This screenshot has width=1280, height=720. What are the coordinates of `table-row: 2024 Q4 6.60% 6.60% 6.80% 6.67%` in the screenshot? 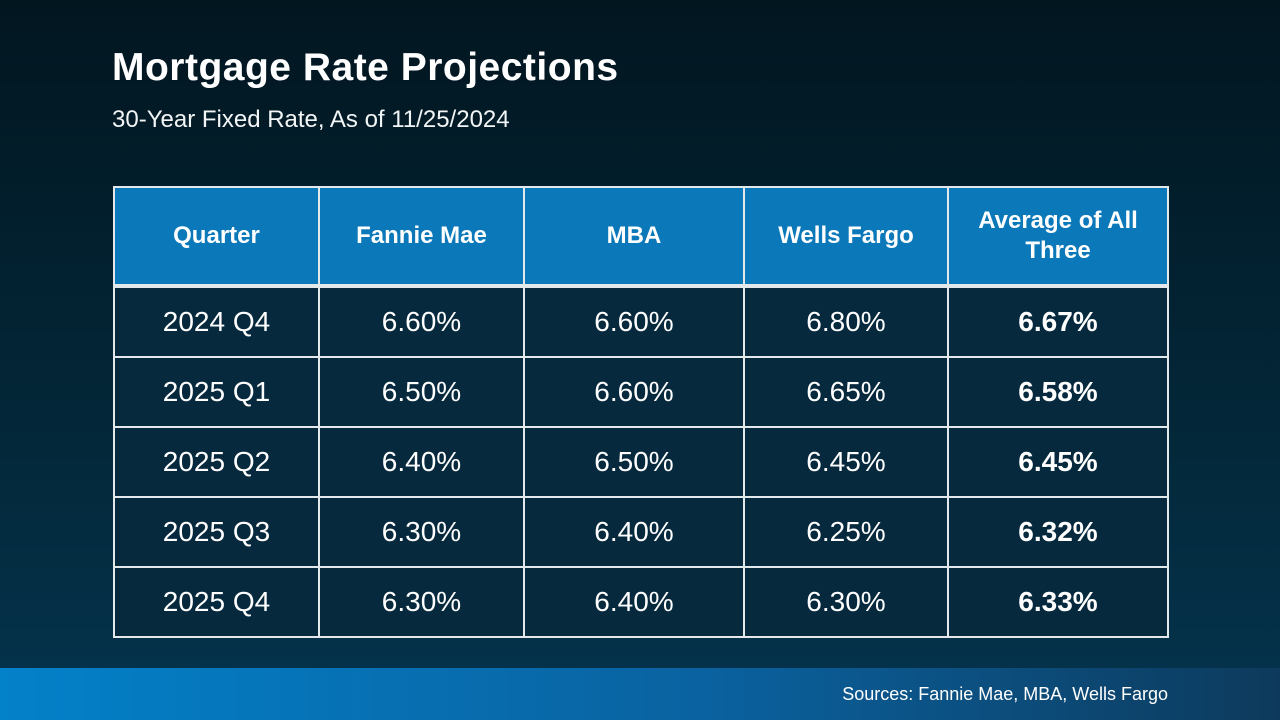 It's located at (641, 321).